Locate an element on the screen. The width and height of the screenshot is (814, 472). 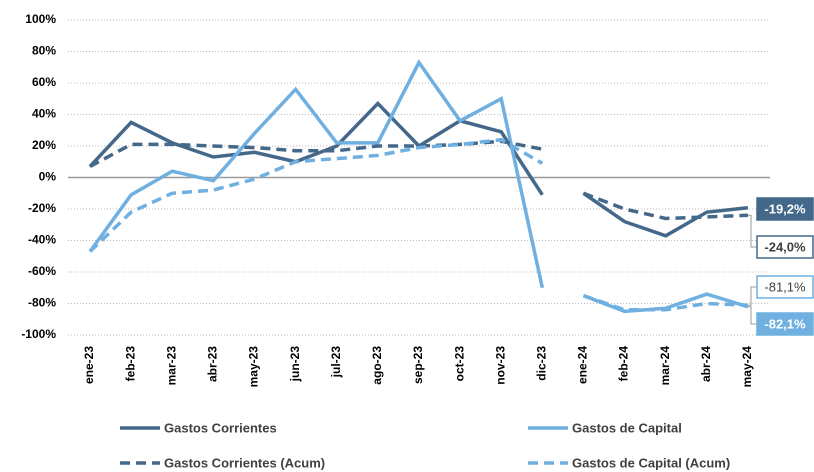
x-tick-label: abr-24 is located at coordinates (706, 364).